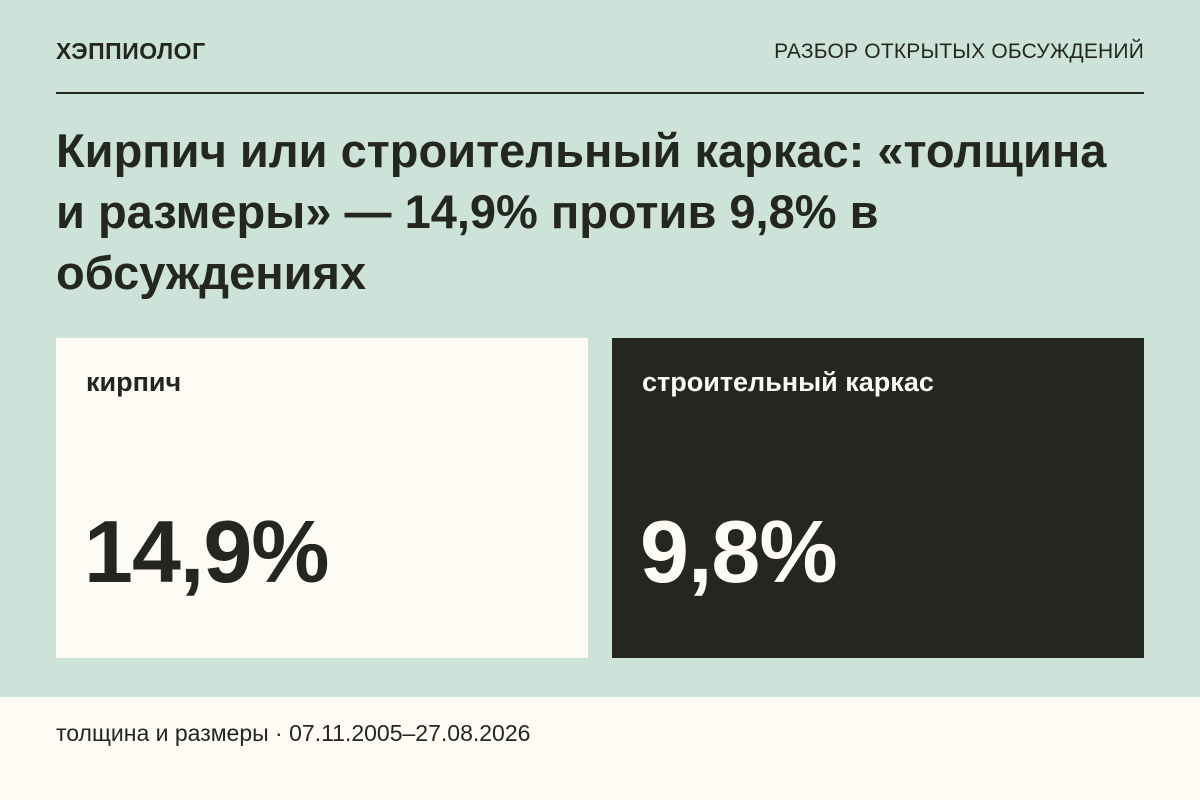  I want to click on card-brick-value: 14,9%, so click(207, 551).